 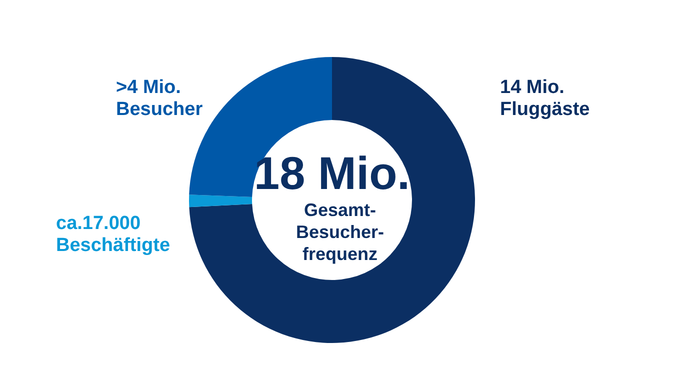 I want to click on slice-label: >4 Mio. Besucher, so click(x=160, y=98).